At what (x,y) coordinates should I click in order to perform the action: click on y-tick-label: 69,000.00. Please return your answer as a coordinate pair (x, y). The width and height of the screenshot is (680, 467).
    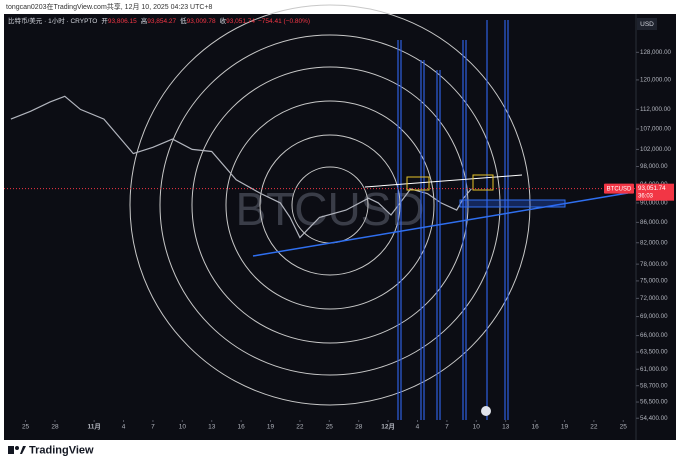
    Looking at the image, I should click on (654, 316).